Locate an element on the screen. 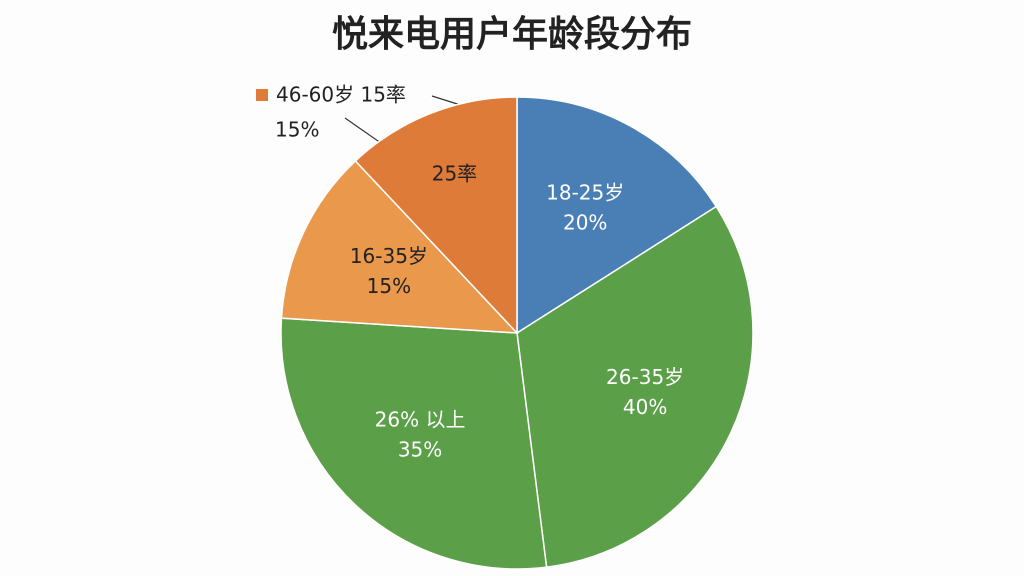  slice-label: 16-35岁 is located at coordinates (389, 256).